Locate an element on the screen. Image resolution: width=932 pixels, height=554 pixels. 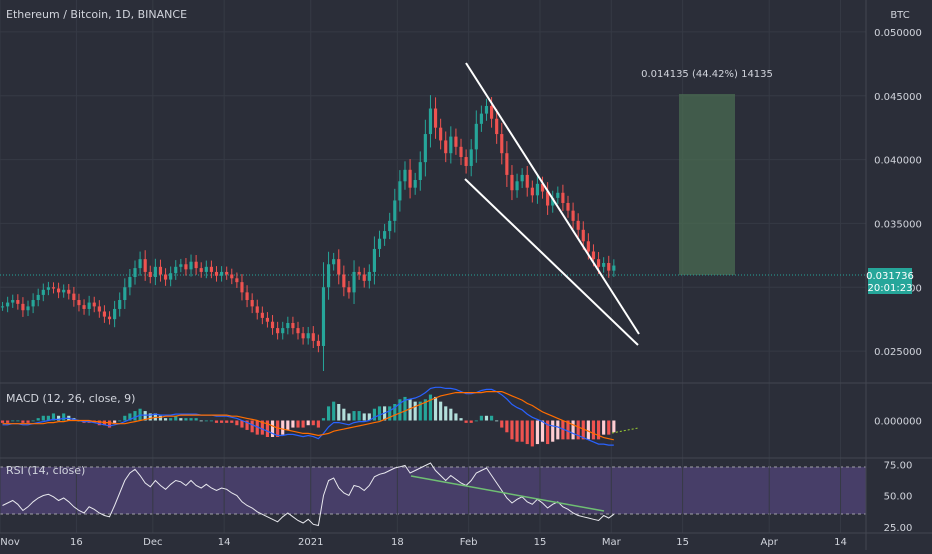
x-tick-label: Feb is located at coordinates (469, 542).